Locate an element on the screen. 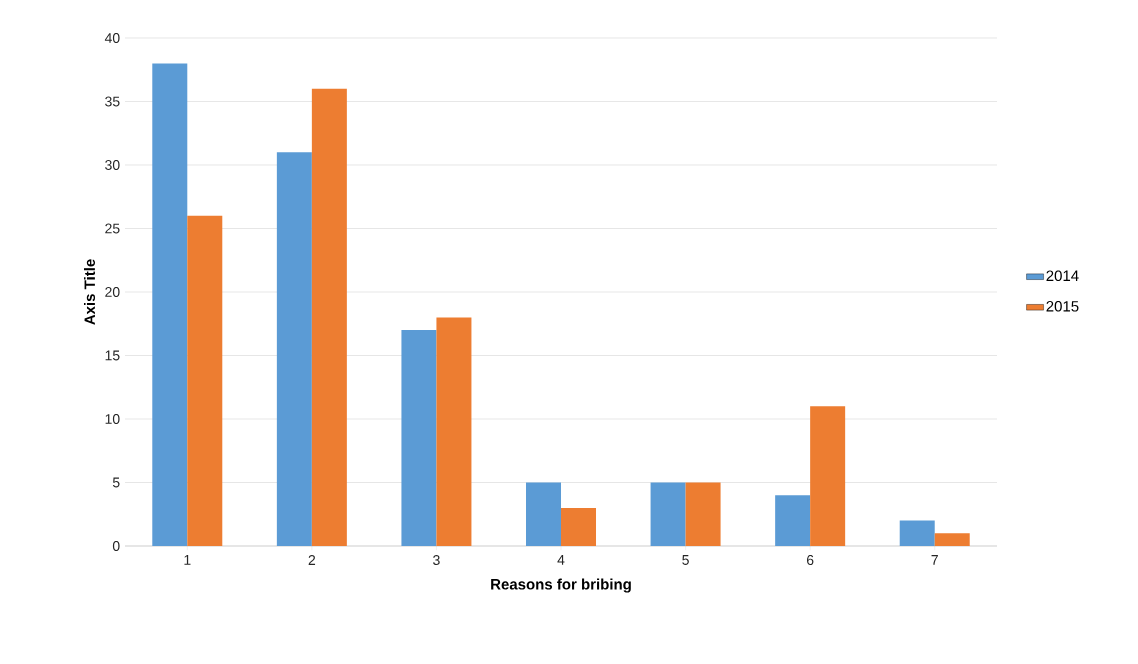 The width and height of the screenshot is (1138, 664). y-axis-title: Axis Title is located at coordinates (90, 292).